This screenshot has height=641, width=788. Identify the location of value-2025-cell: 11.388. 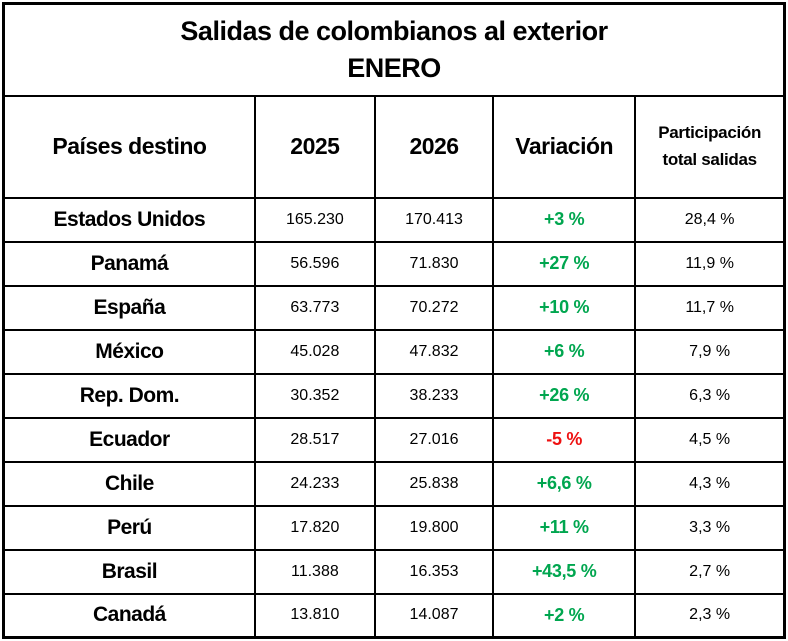
(314, 571).